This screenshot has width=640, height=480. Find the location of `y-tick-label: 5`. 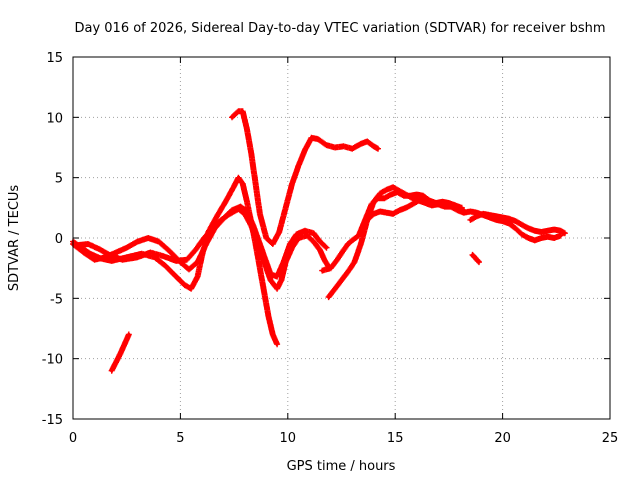

y-tick-label: 5 is located at coordinates (59, 179).